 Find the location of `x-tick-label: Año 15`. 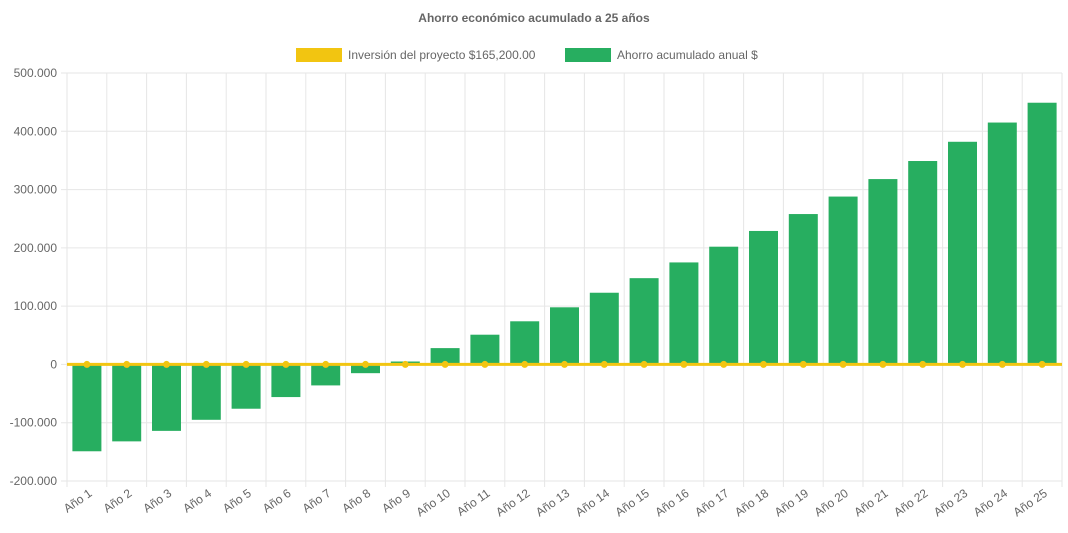

x-tick-label: Año 15 is located at coordinates (632, 502).